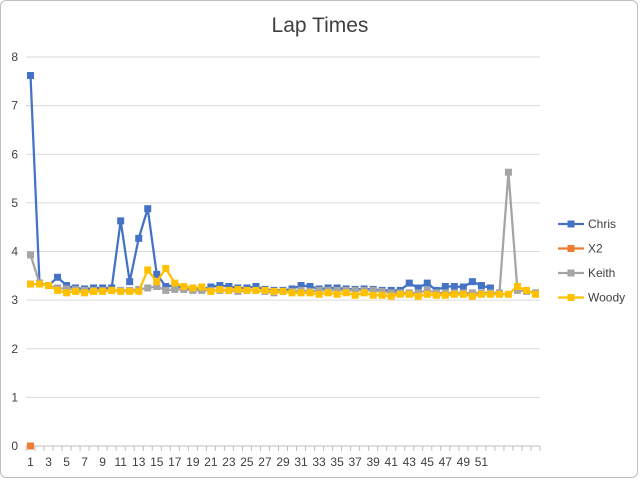 This screenshot has height=480, width=640. I want to click on x-tick-label: 37, so click(355, 462).